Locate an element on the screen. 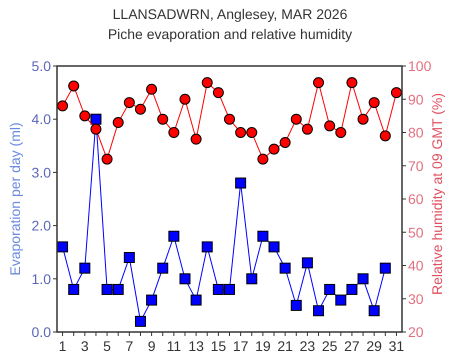  x-tick-label: 7 is located at coordinates (129, 346).